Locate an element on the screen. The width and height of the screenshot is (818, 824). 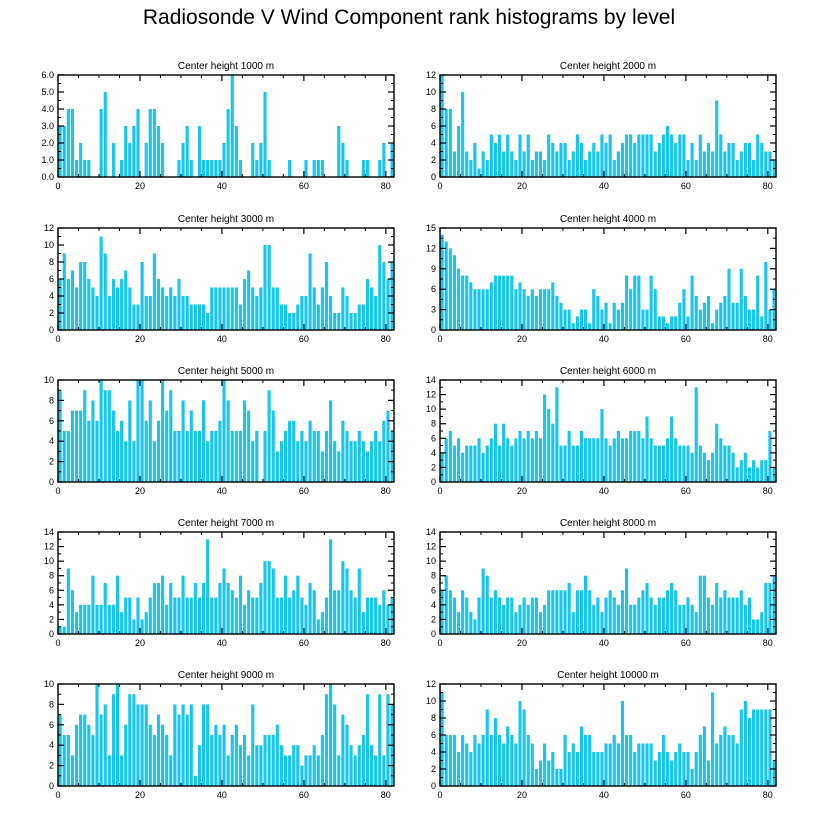
chart-panel-10: Center height 10000 m 0 20 40 60 80 0 2 4 6 8 10 12 is located at coordinates (601, 735).